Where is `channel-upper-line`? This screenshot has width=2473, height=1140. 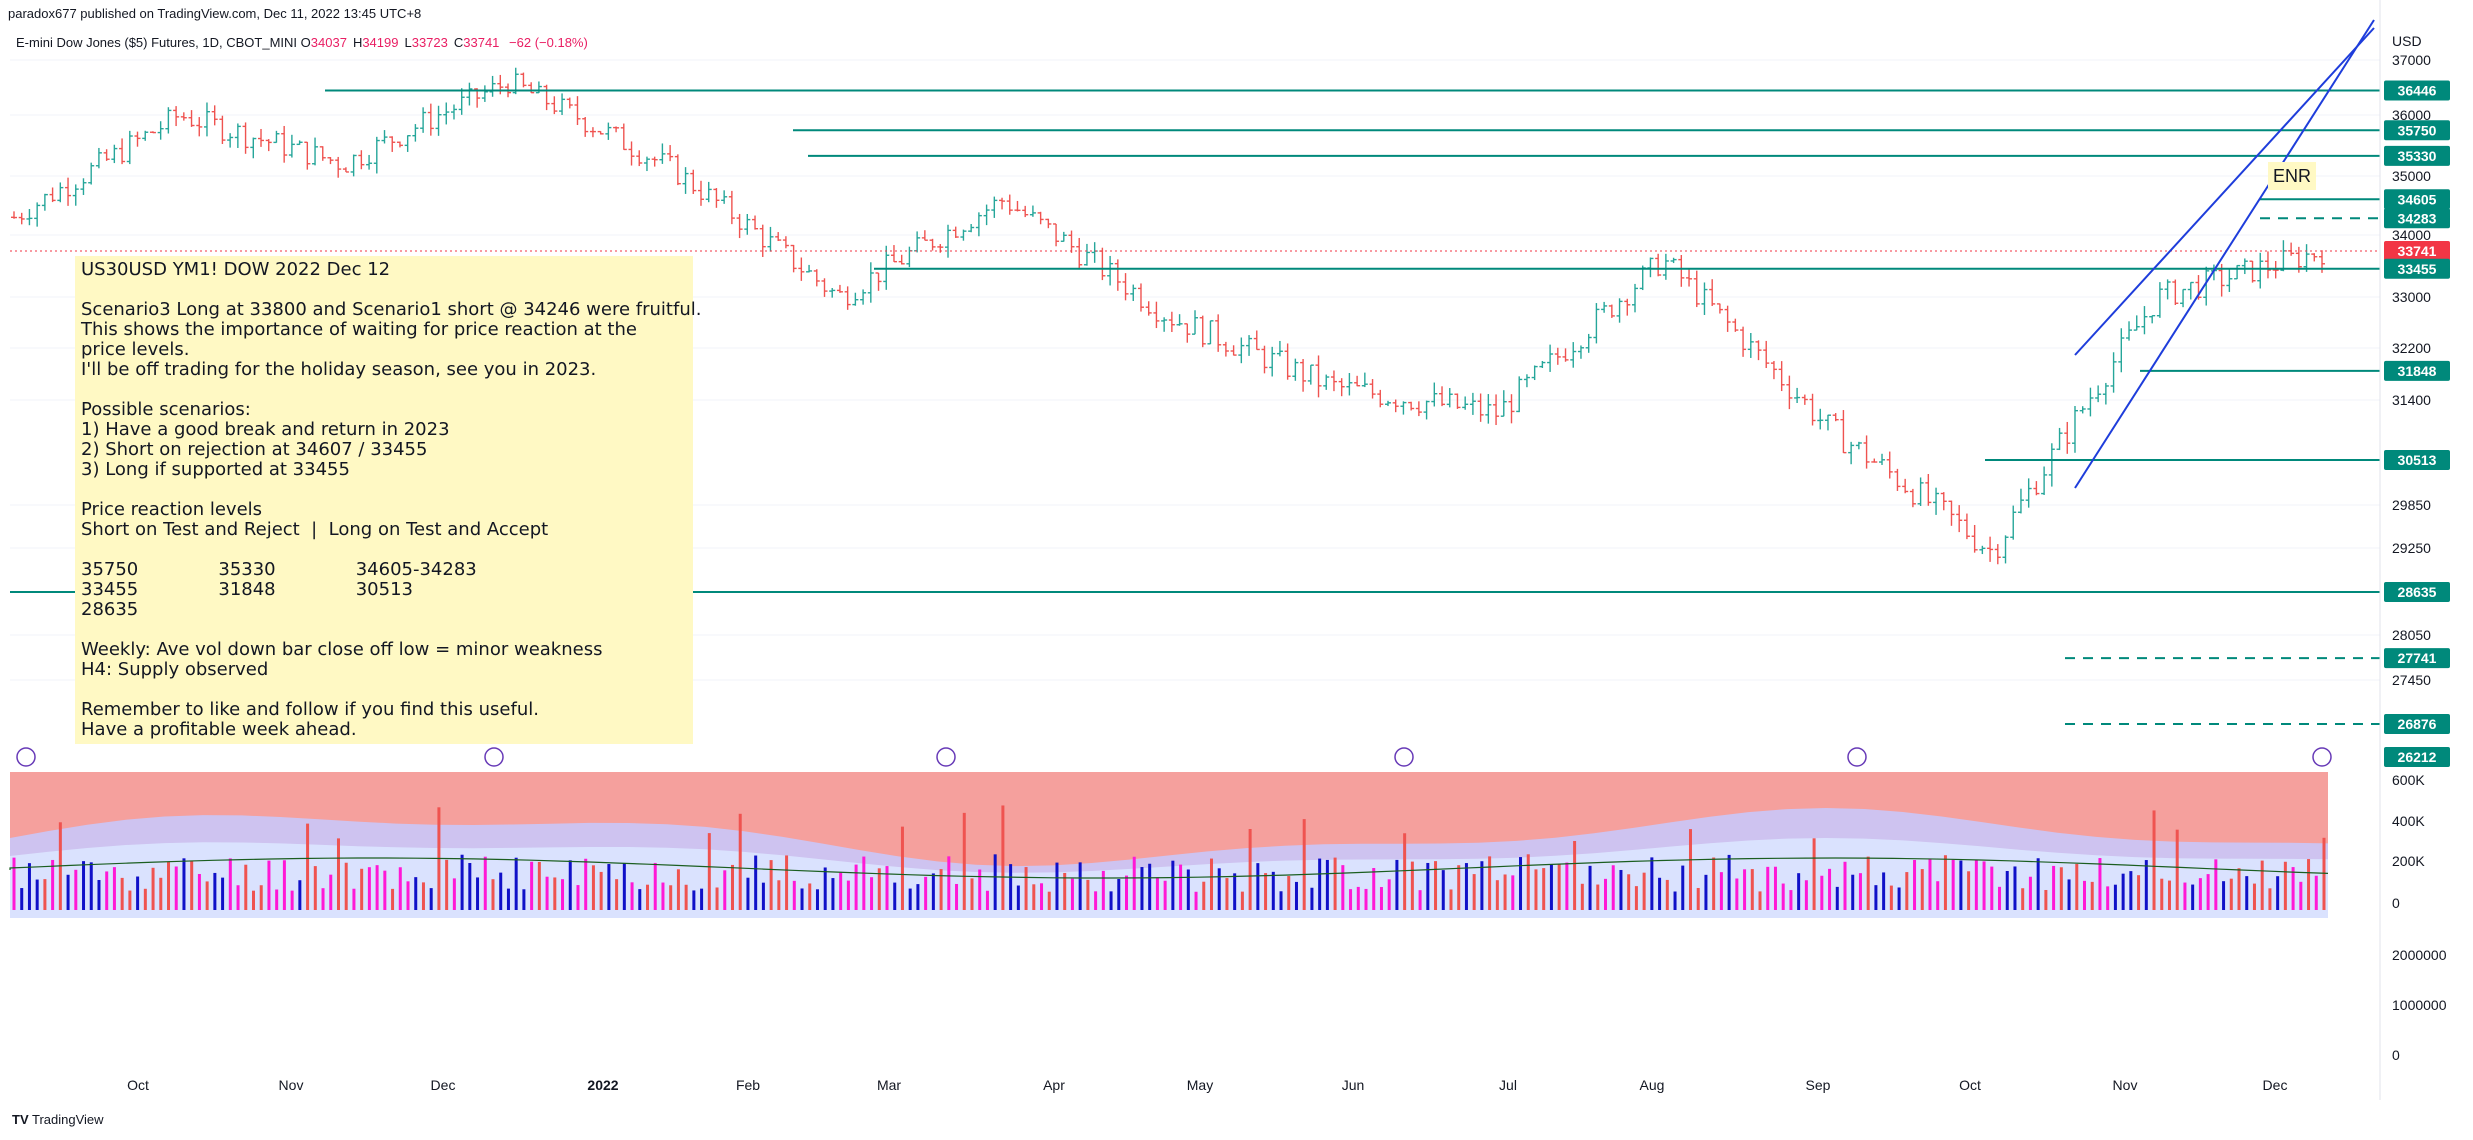 channel-upper-line is located at coordinates (2224, 191).